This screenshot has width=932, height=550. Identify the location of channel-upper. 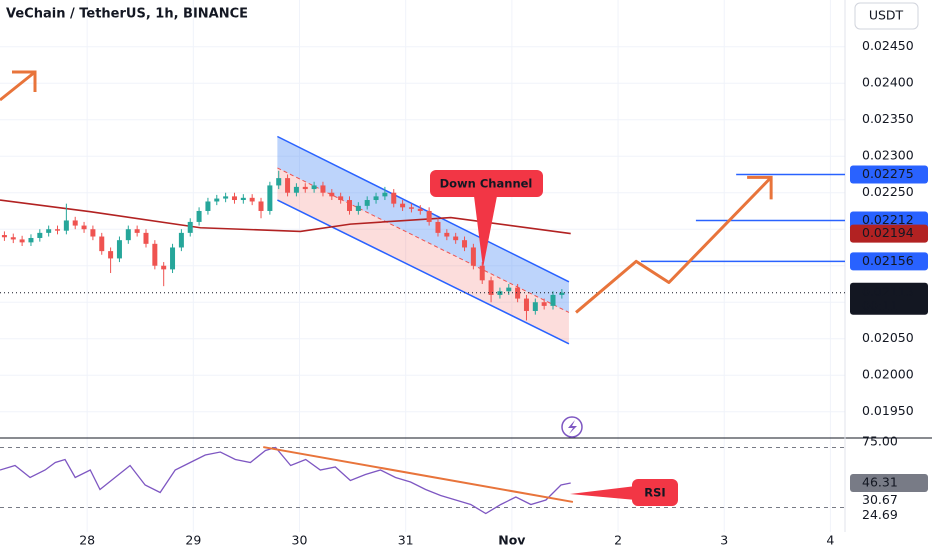
(423, 209).